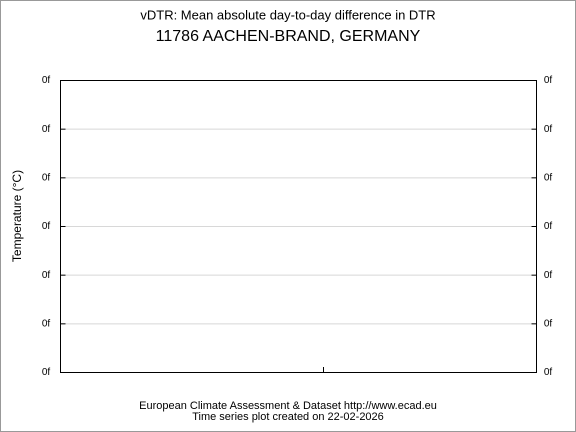 The image size is (576, 432). Describe the element at coordinates (17, 216) in the screenshot. I see `y-axis-label: Temperature (°C)` at that location.